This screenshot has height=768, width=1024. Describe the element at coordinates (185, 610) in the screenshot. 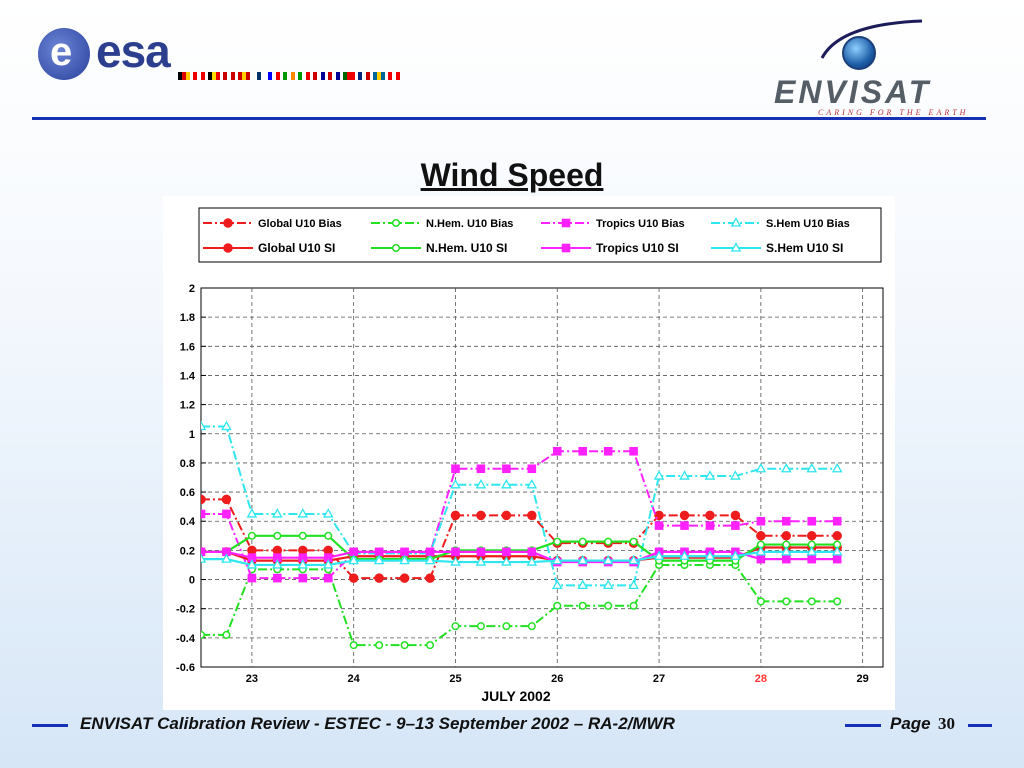

I see `y-tick-label: -0.2` at that location.